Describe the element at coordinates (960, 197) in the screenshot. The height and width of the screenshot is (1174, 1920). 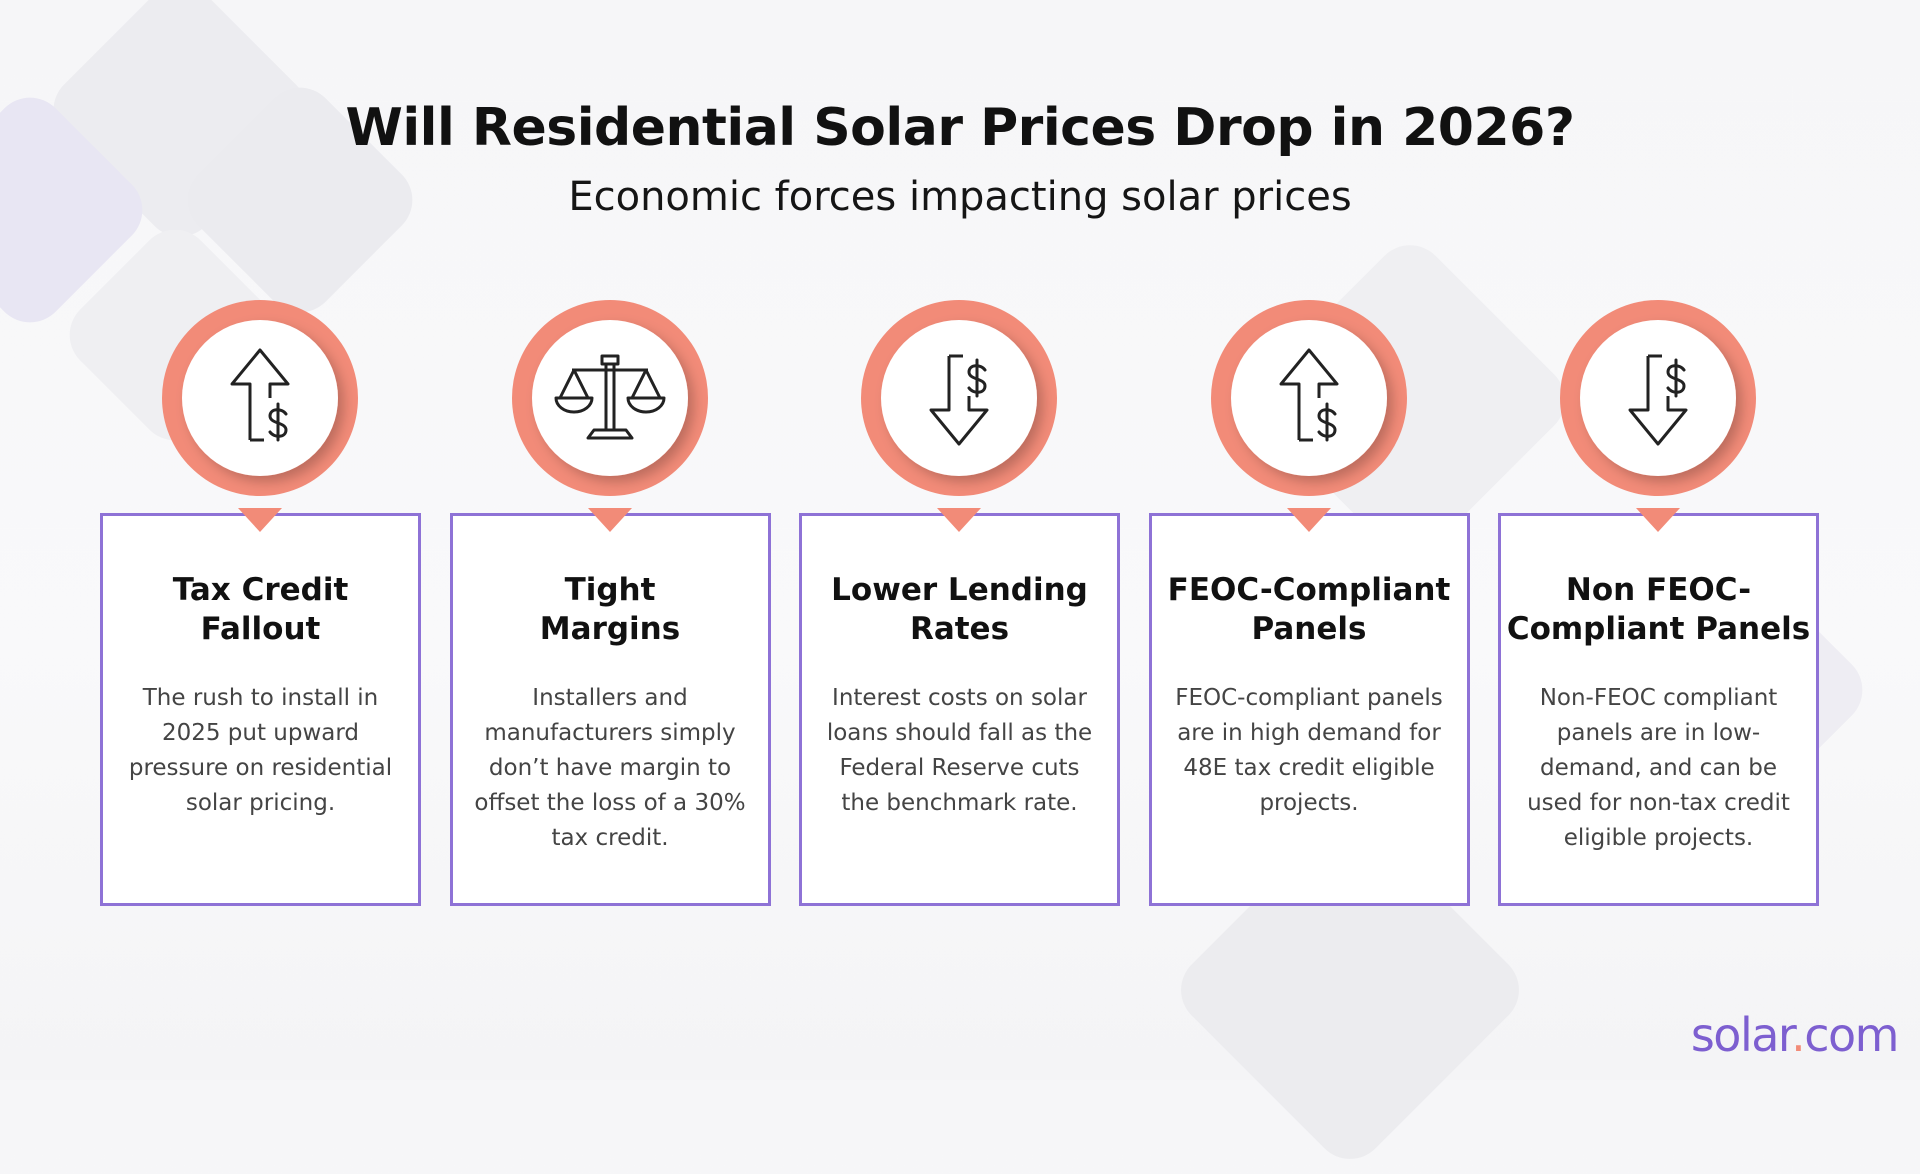
I see `subtitle: Economic forces impacting solar prices` at that location.